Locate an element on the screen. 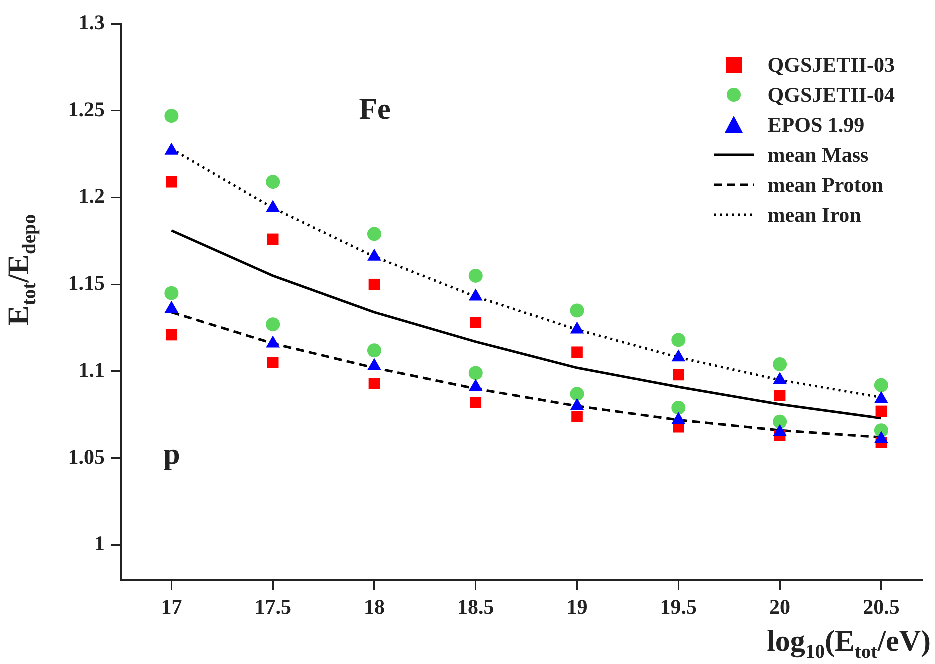  legend-label: mean Iron is located at coordinates (815, 215).